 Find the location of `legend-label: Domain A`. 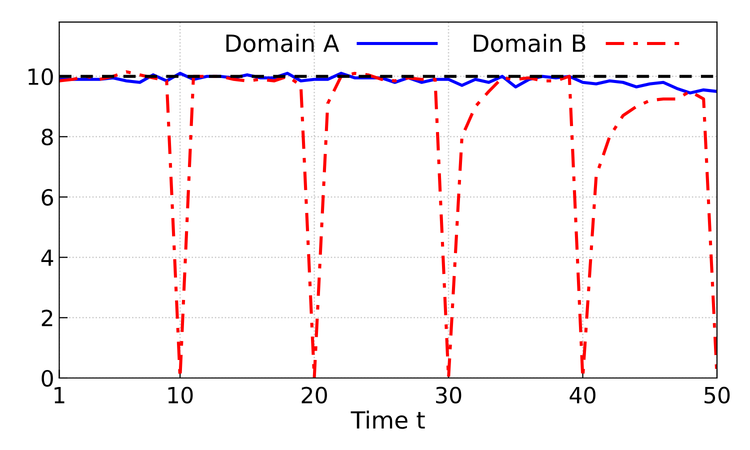

legend-label: Domain A is located at coordinates (283, 43).